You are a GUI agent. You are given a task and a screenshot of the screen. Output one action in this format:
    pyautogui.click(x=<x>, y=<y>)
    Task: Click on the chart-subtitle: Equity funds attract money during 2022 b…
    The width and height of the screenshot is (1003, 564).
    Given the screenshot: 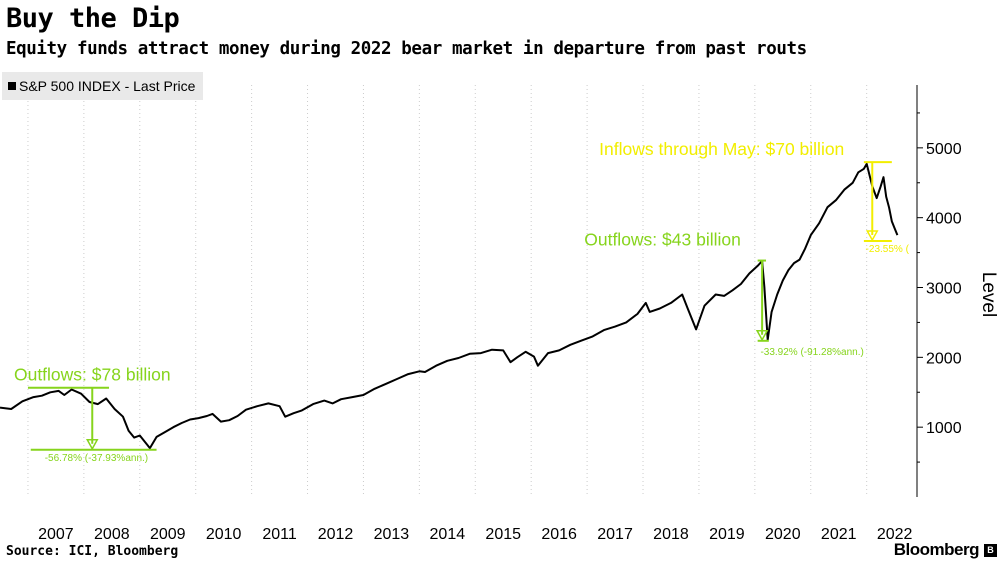 What is the action you would take?
    pyautogui.click(x=406, y=49)
    